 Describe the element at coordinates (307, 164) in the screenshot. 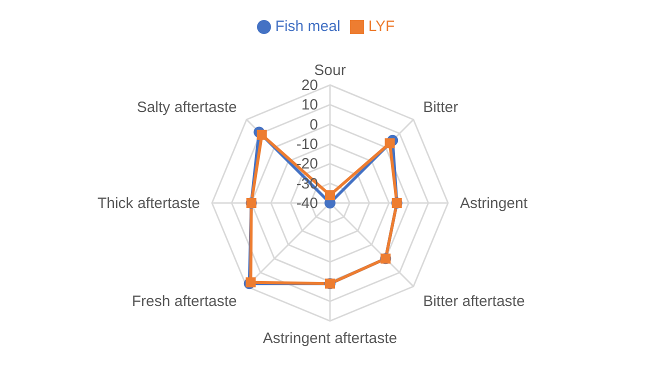

I see `y-tick-label: -20` at that location.